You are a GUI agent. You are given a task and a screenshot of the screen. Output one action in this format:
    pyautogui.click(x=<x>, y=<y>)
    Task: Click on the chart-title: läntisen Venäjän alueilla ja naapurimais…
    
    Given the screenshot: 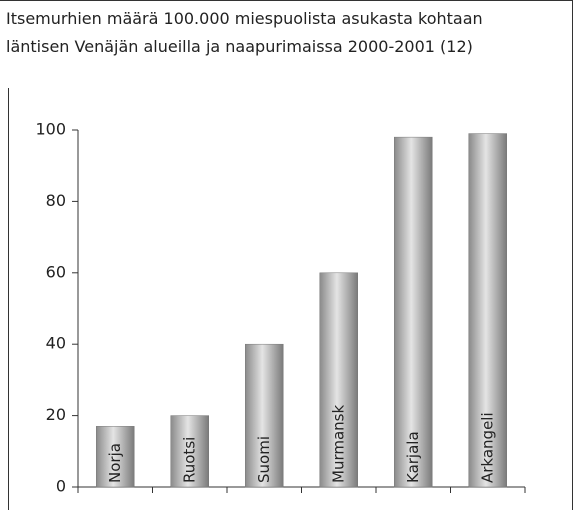 What is the action you would take?
    pyautogui.click(x=239, y=46)
    